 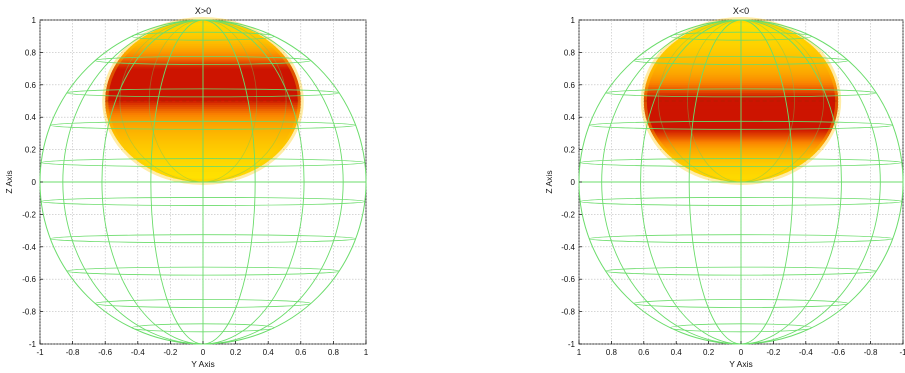 I want to click on right-x-tick-label: -1, so click(x=902, y=352).